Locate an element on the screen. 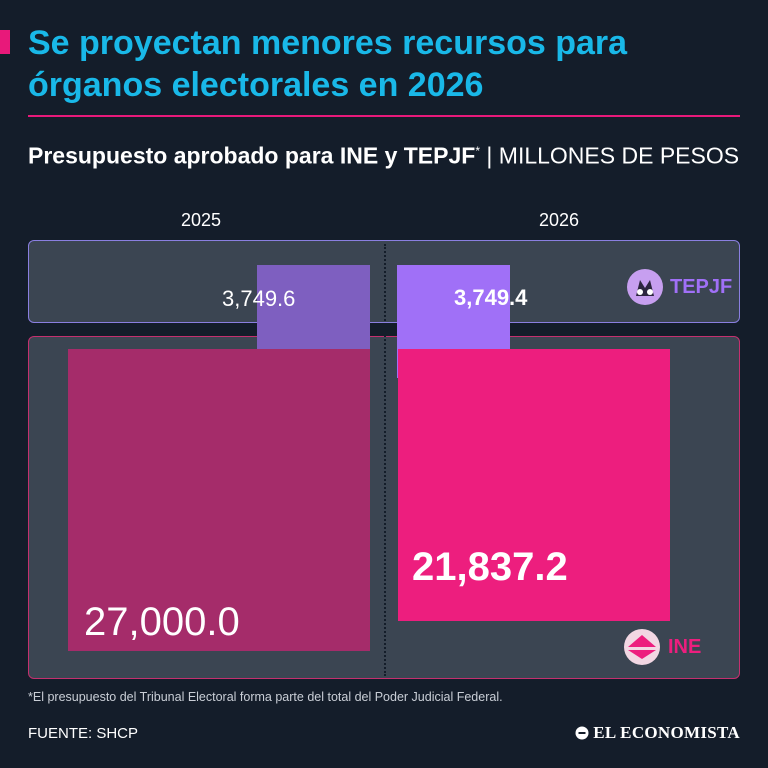  tepjf-logo-text: TEPJF is located at coordinates (701, 286).